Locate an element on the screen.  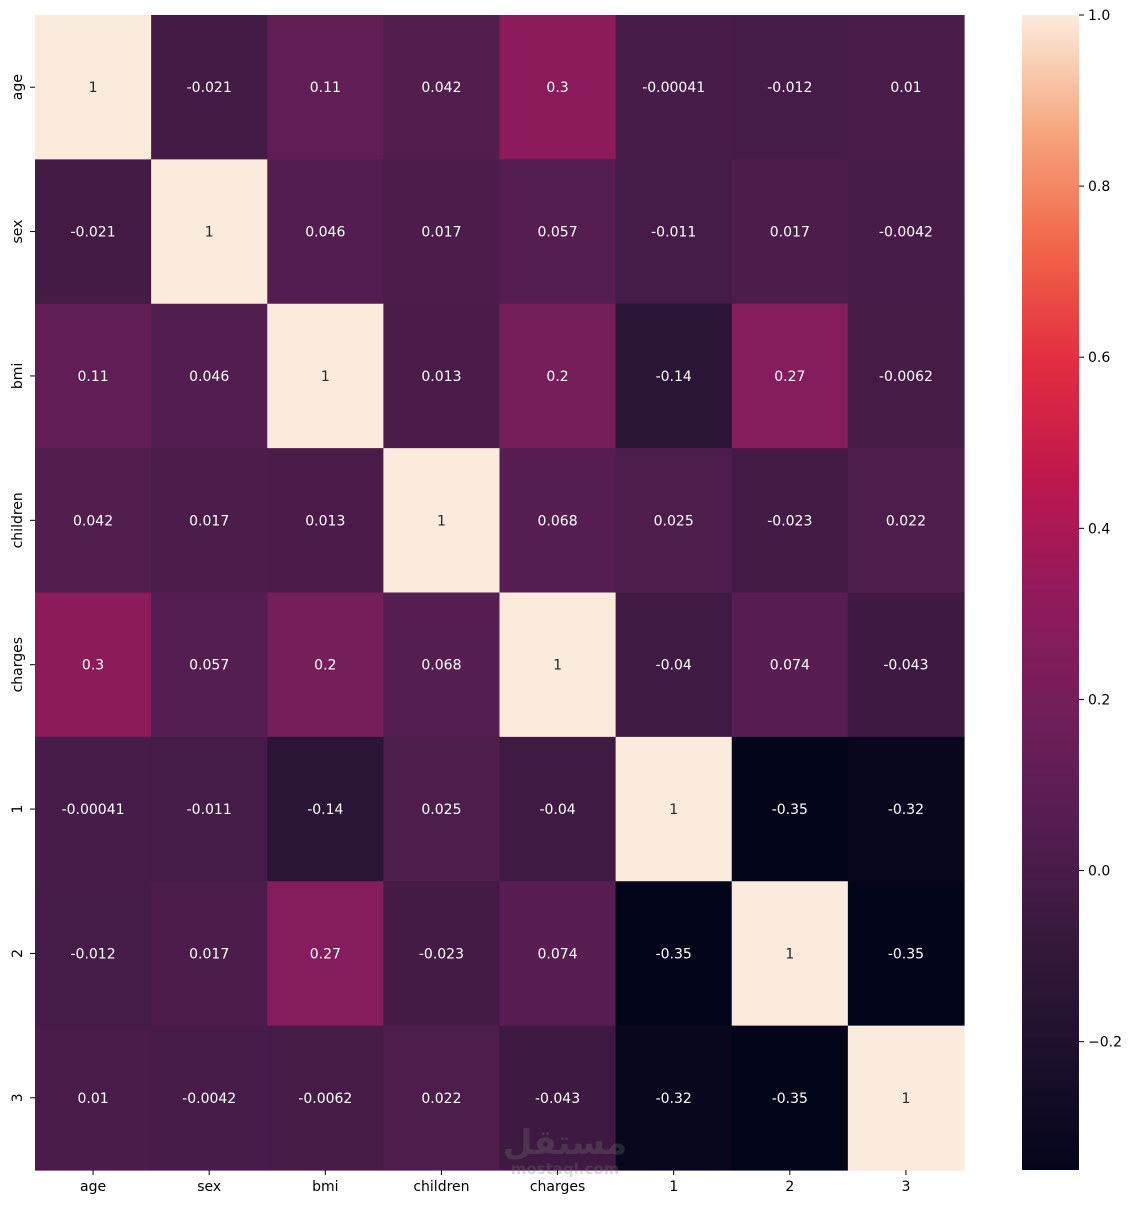
x-tick-label-1: sex is located at coordinates (209, 1187).